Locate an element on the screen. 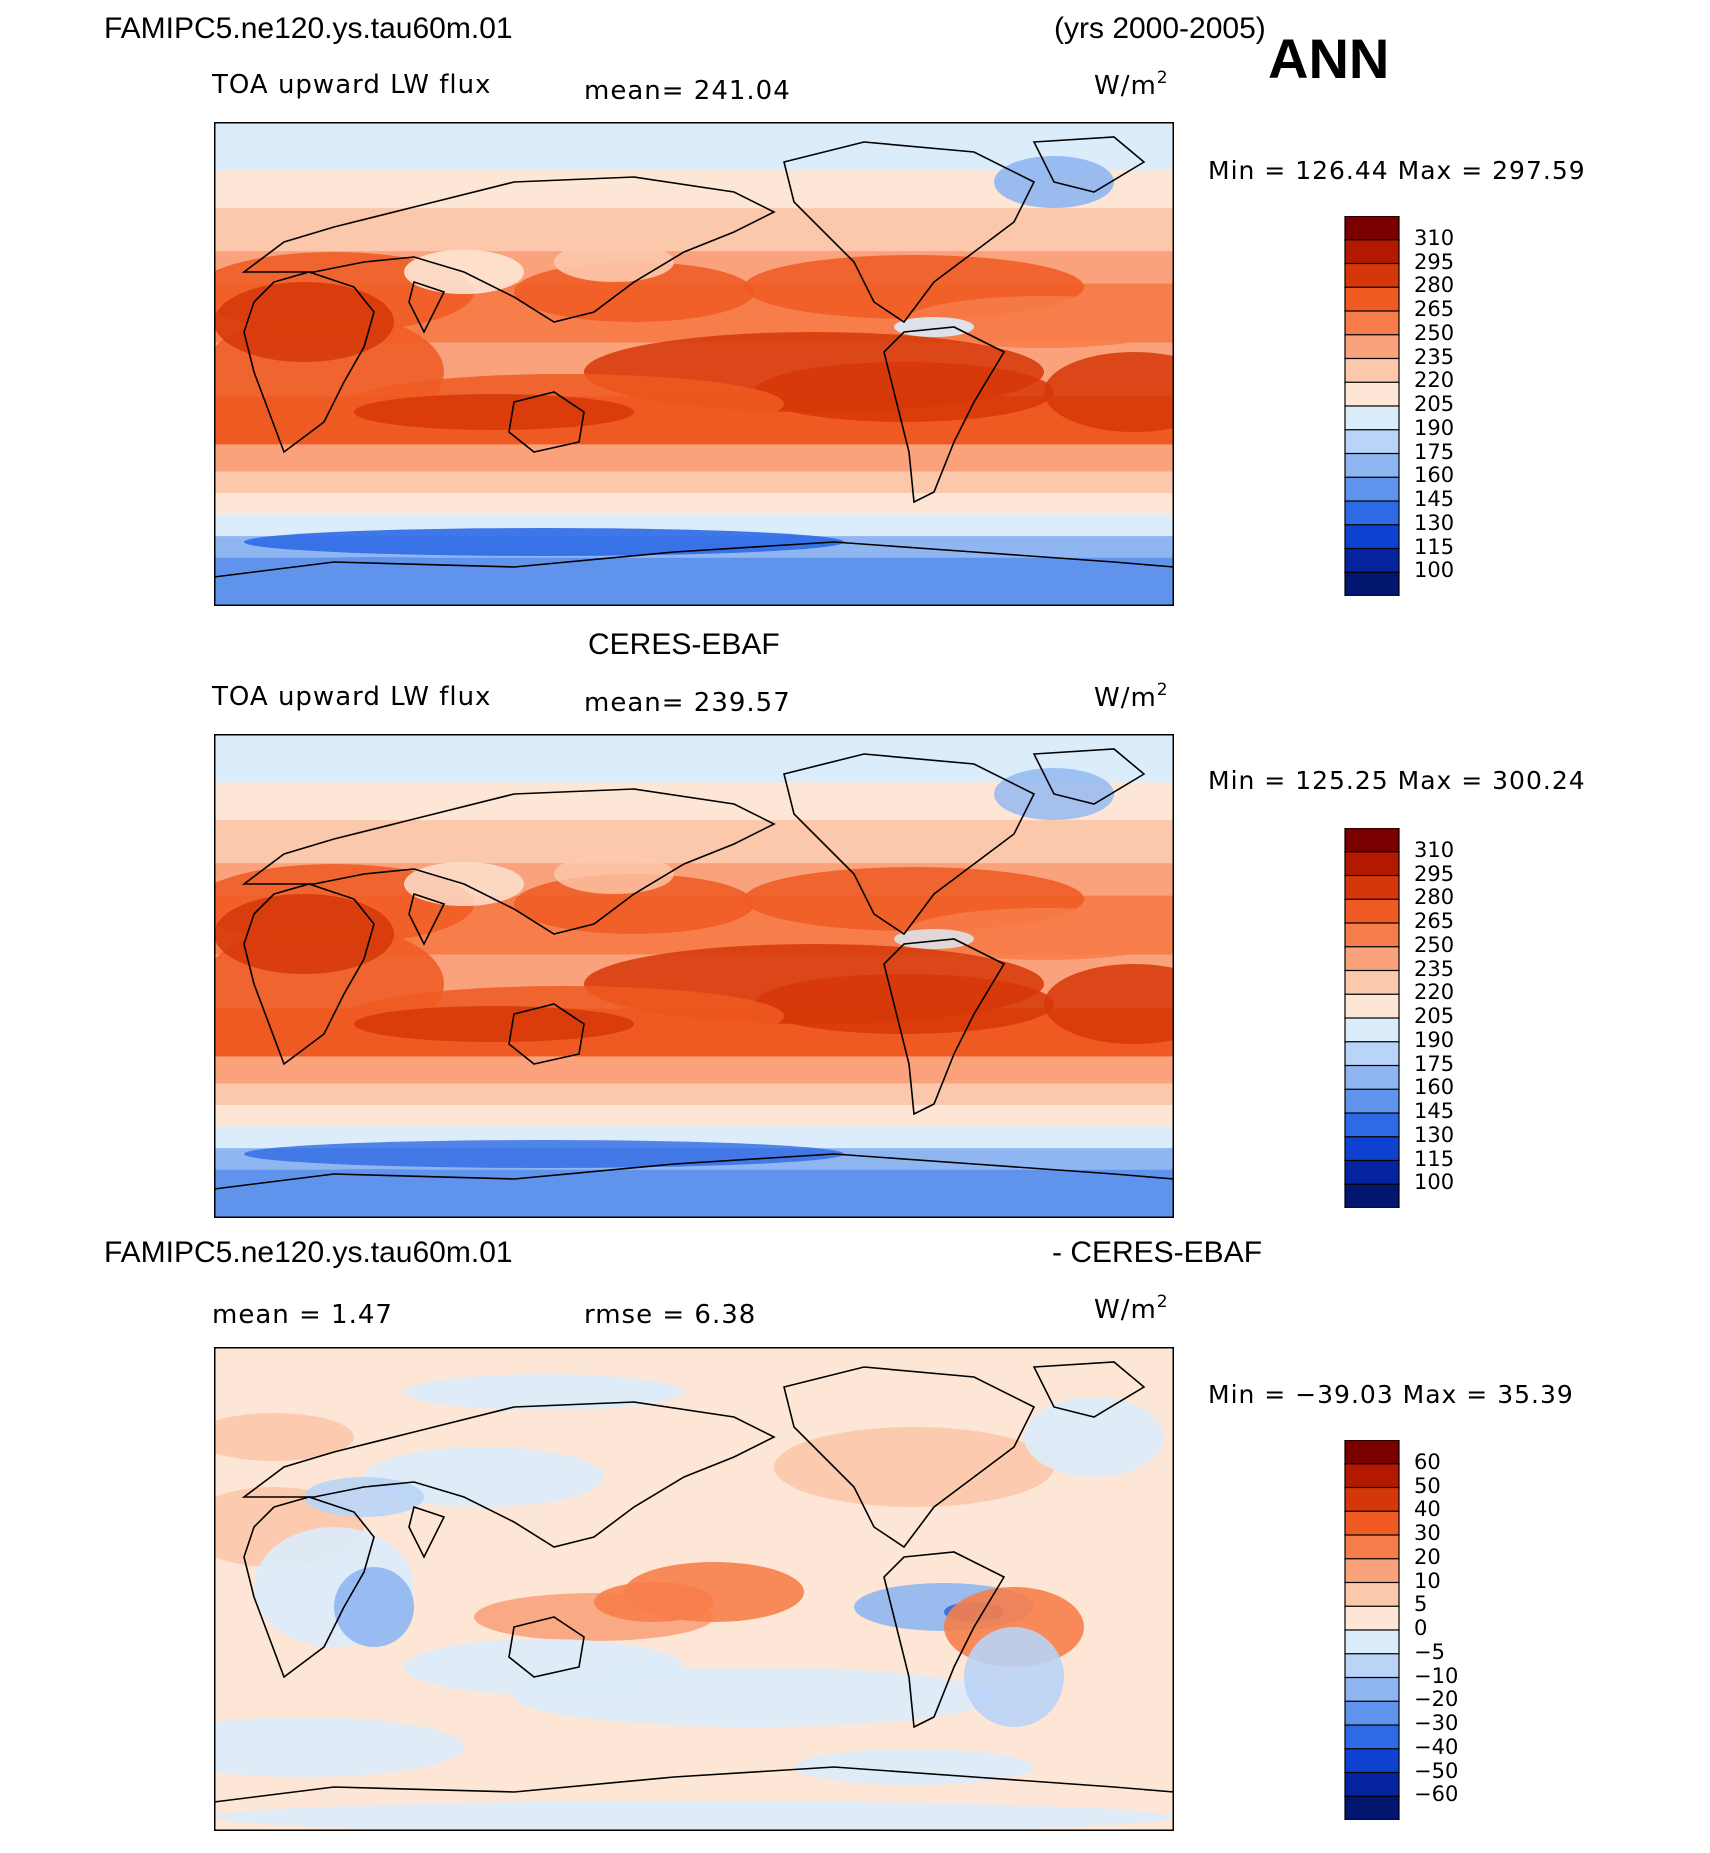 The height and width of the screenshot is (1853, 1710). panel2-colorbar is located at coordinates (1372, 1018).